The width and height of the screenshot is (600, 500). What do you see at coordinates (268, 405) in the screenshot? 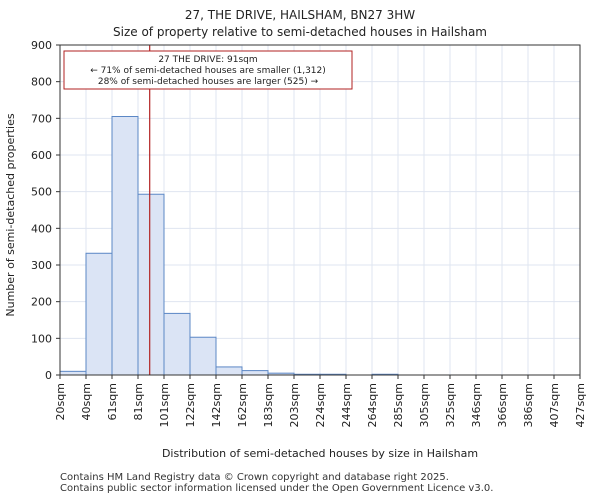
I see `x-tick-label: 183sqm` at bounding box center [268, 405].